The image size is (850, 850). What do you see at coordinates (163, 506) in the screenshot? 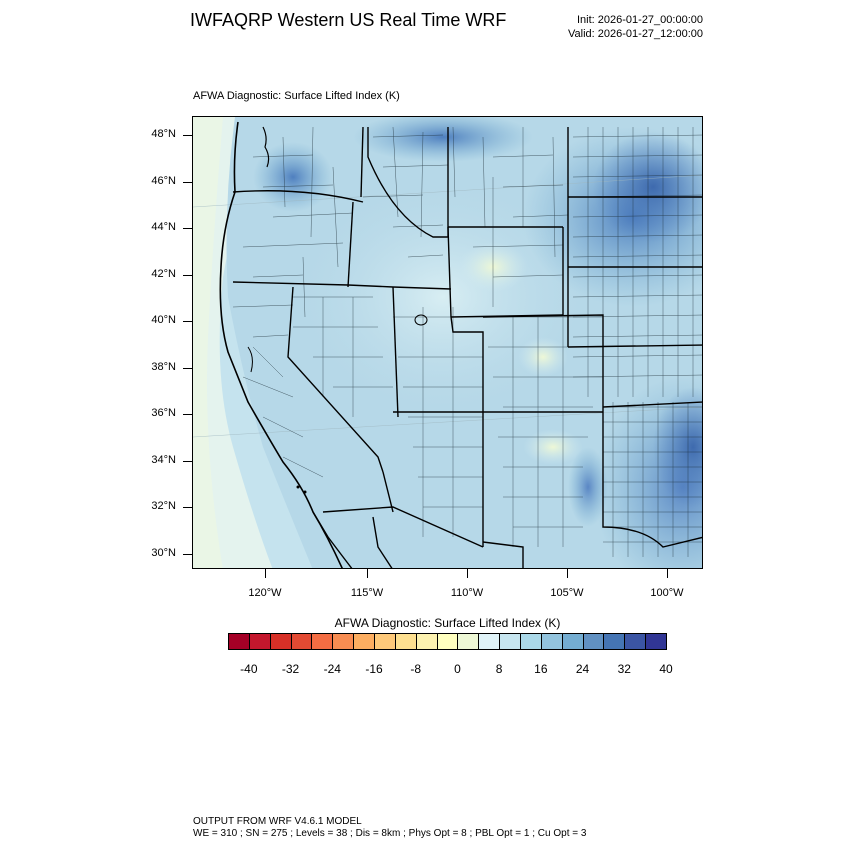
I see `lat-label: 32°N` at bounding box center [163, 506].